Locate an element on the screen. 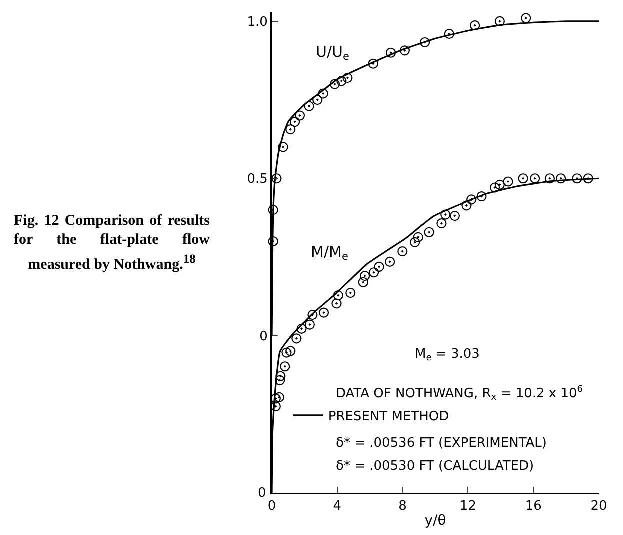  x-tick-label: 16 is located at coordinates (533, 506).